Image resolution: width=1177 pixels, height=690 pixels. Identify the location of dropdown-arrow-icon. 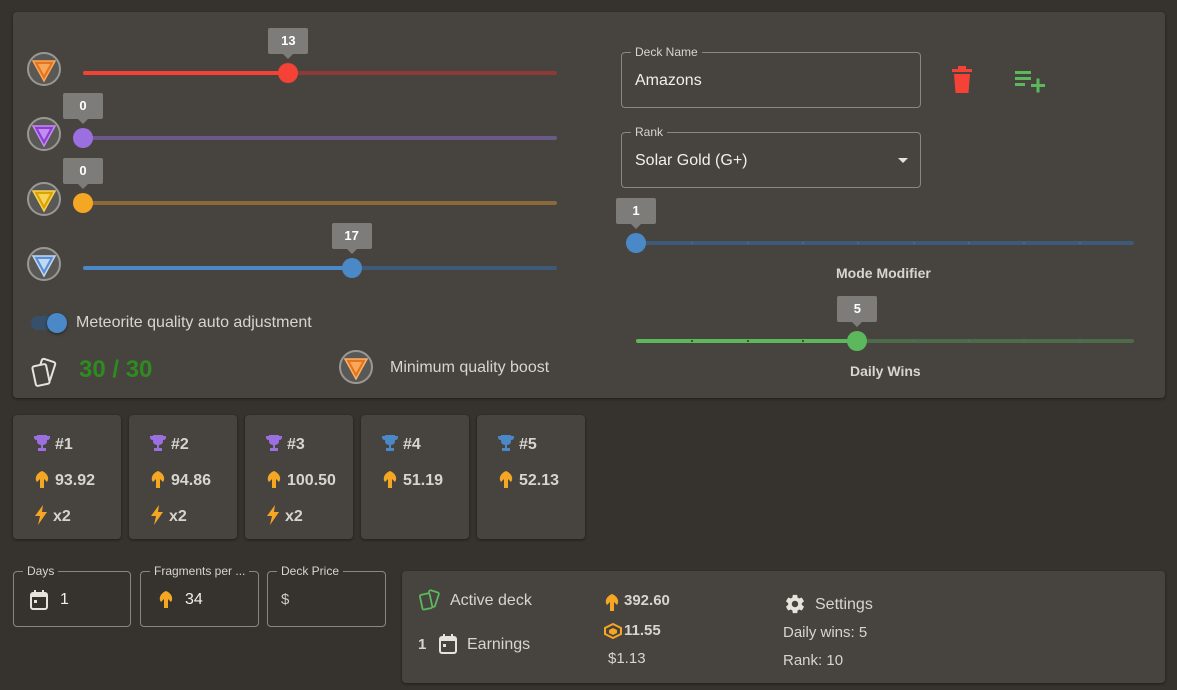
(903, 160).